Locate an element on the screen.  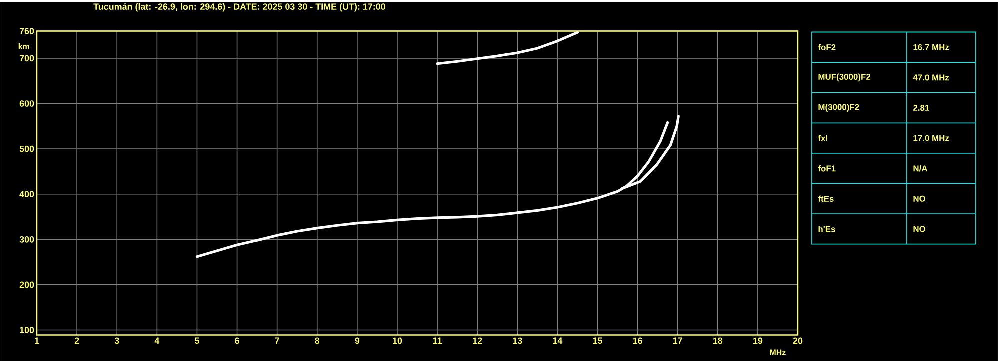
text: 2.81 is located at coordinates (921, 107).